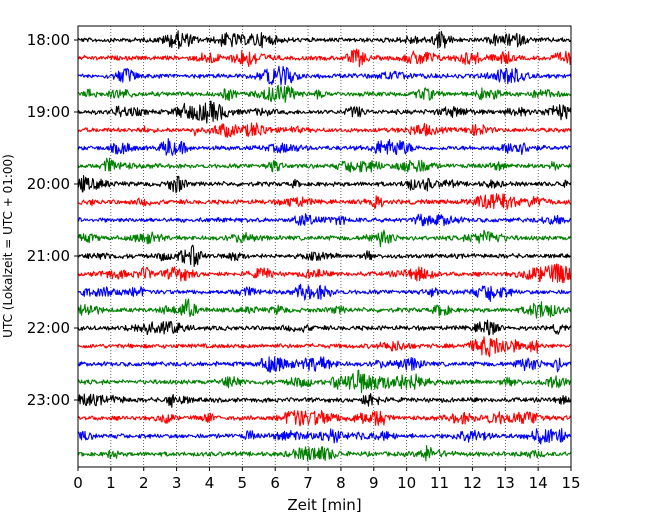 This screenshot has width=650, height=524. Describe the element at coordinates (308, 483) in the screenshot. I see `x-tick-label: 7` at that location.